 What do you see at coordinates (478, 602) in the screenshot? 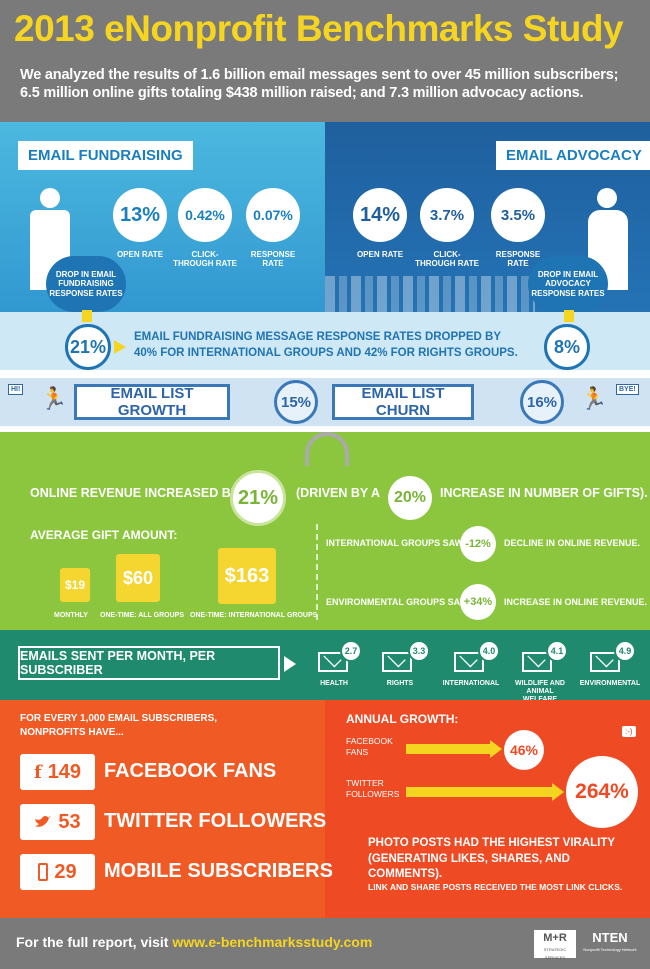
I see `env-revenue-value: +34%` at bounding box center [478, 602].